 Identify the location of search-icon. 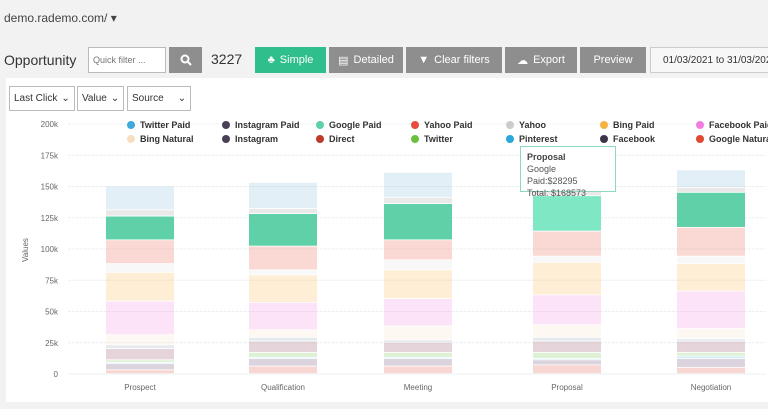
(186, 60).